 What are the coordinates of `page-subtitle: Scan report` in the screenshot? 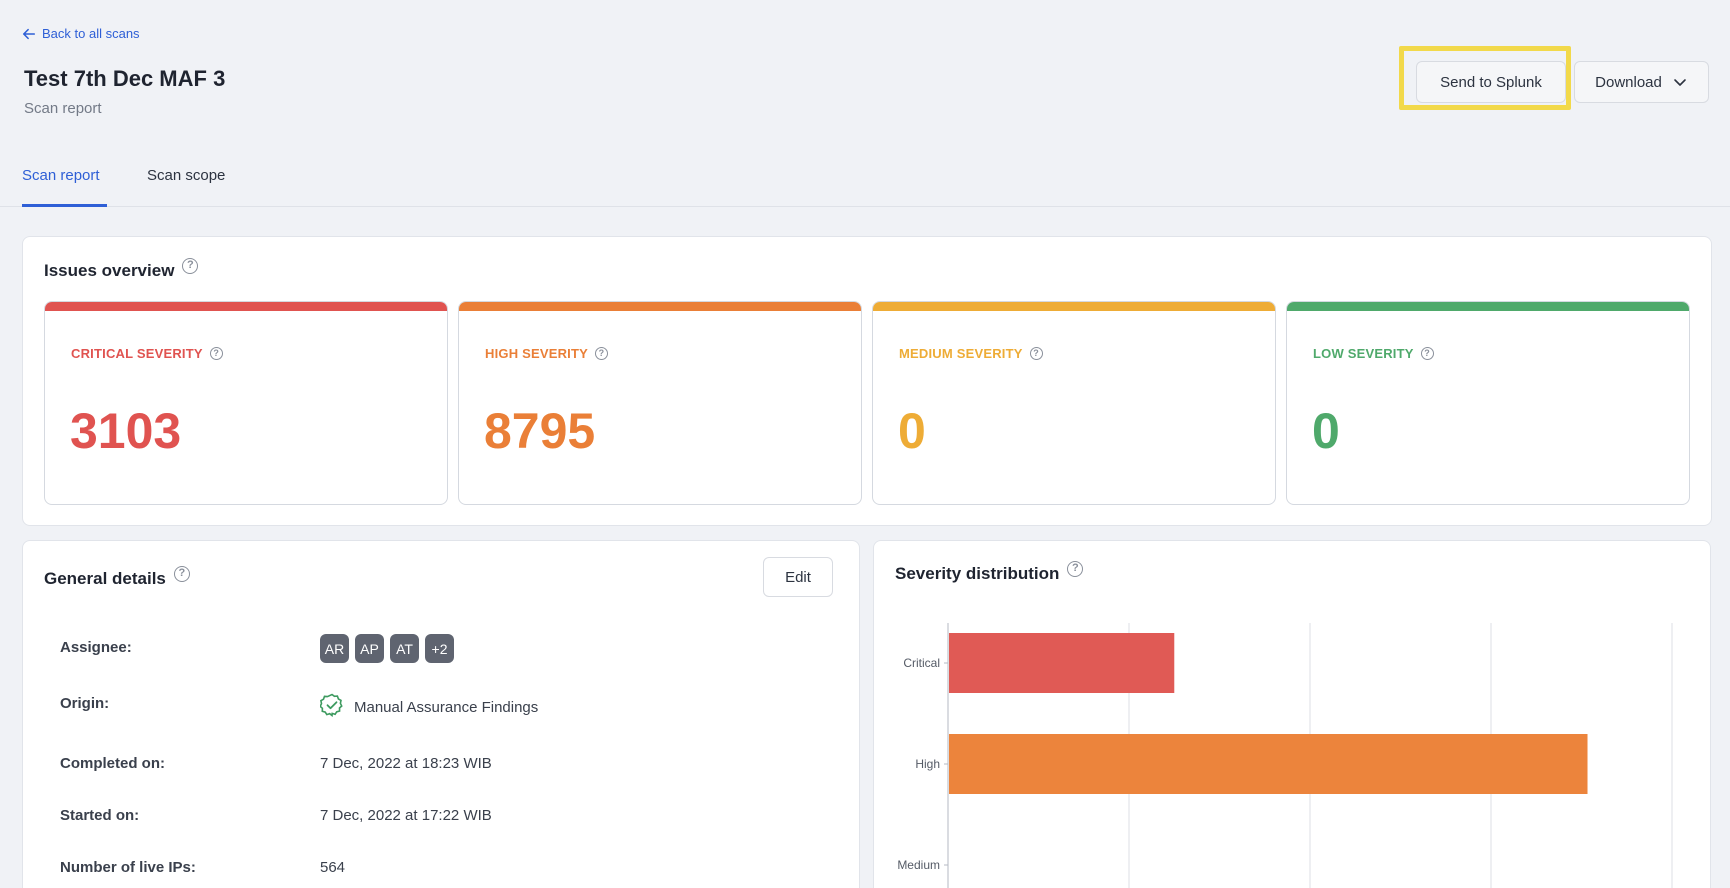 It's located at (63, 108).